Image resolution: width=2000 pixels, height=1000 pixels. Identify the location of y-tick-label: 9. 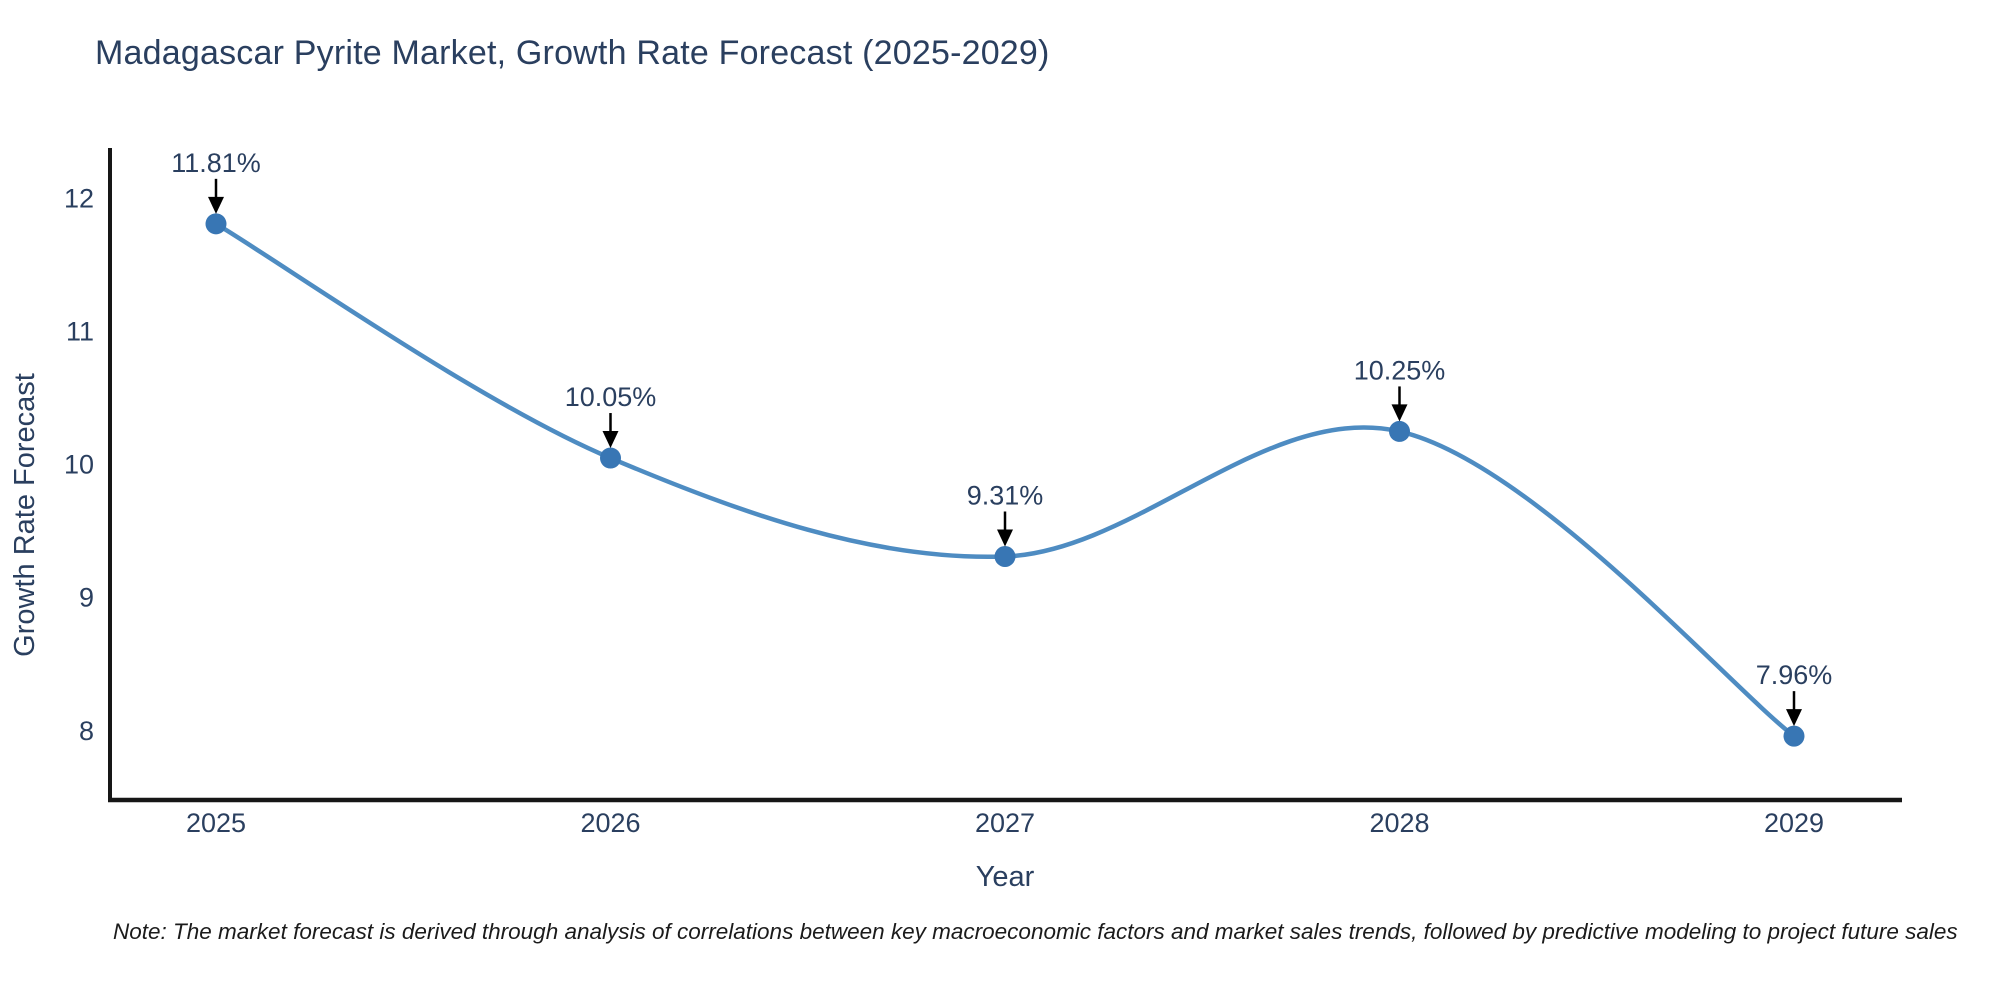
(86, 598).